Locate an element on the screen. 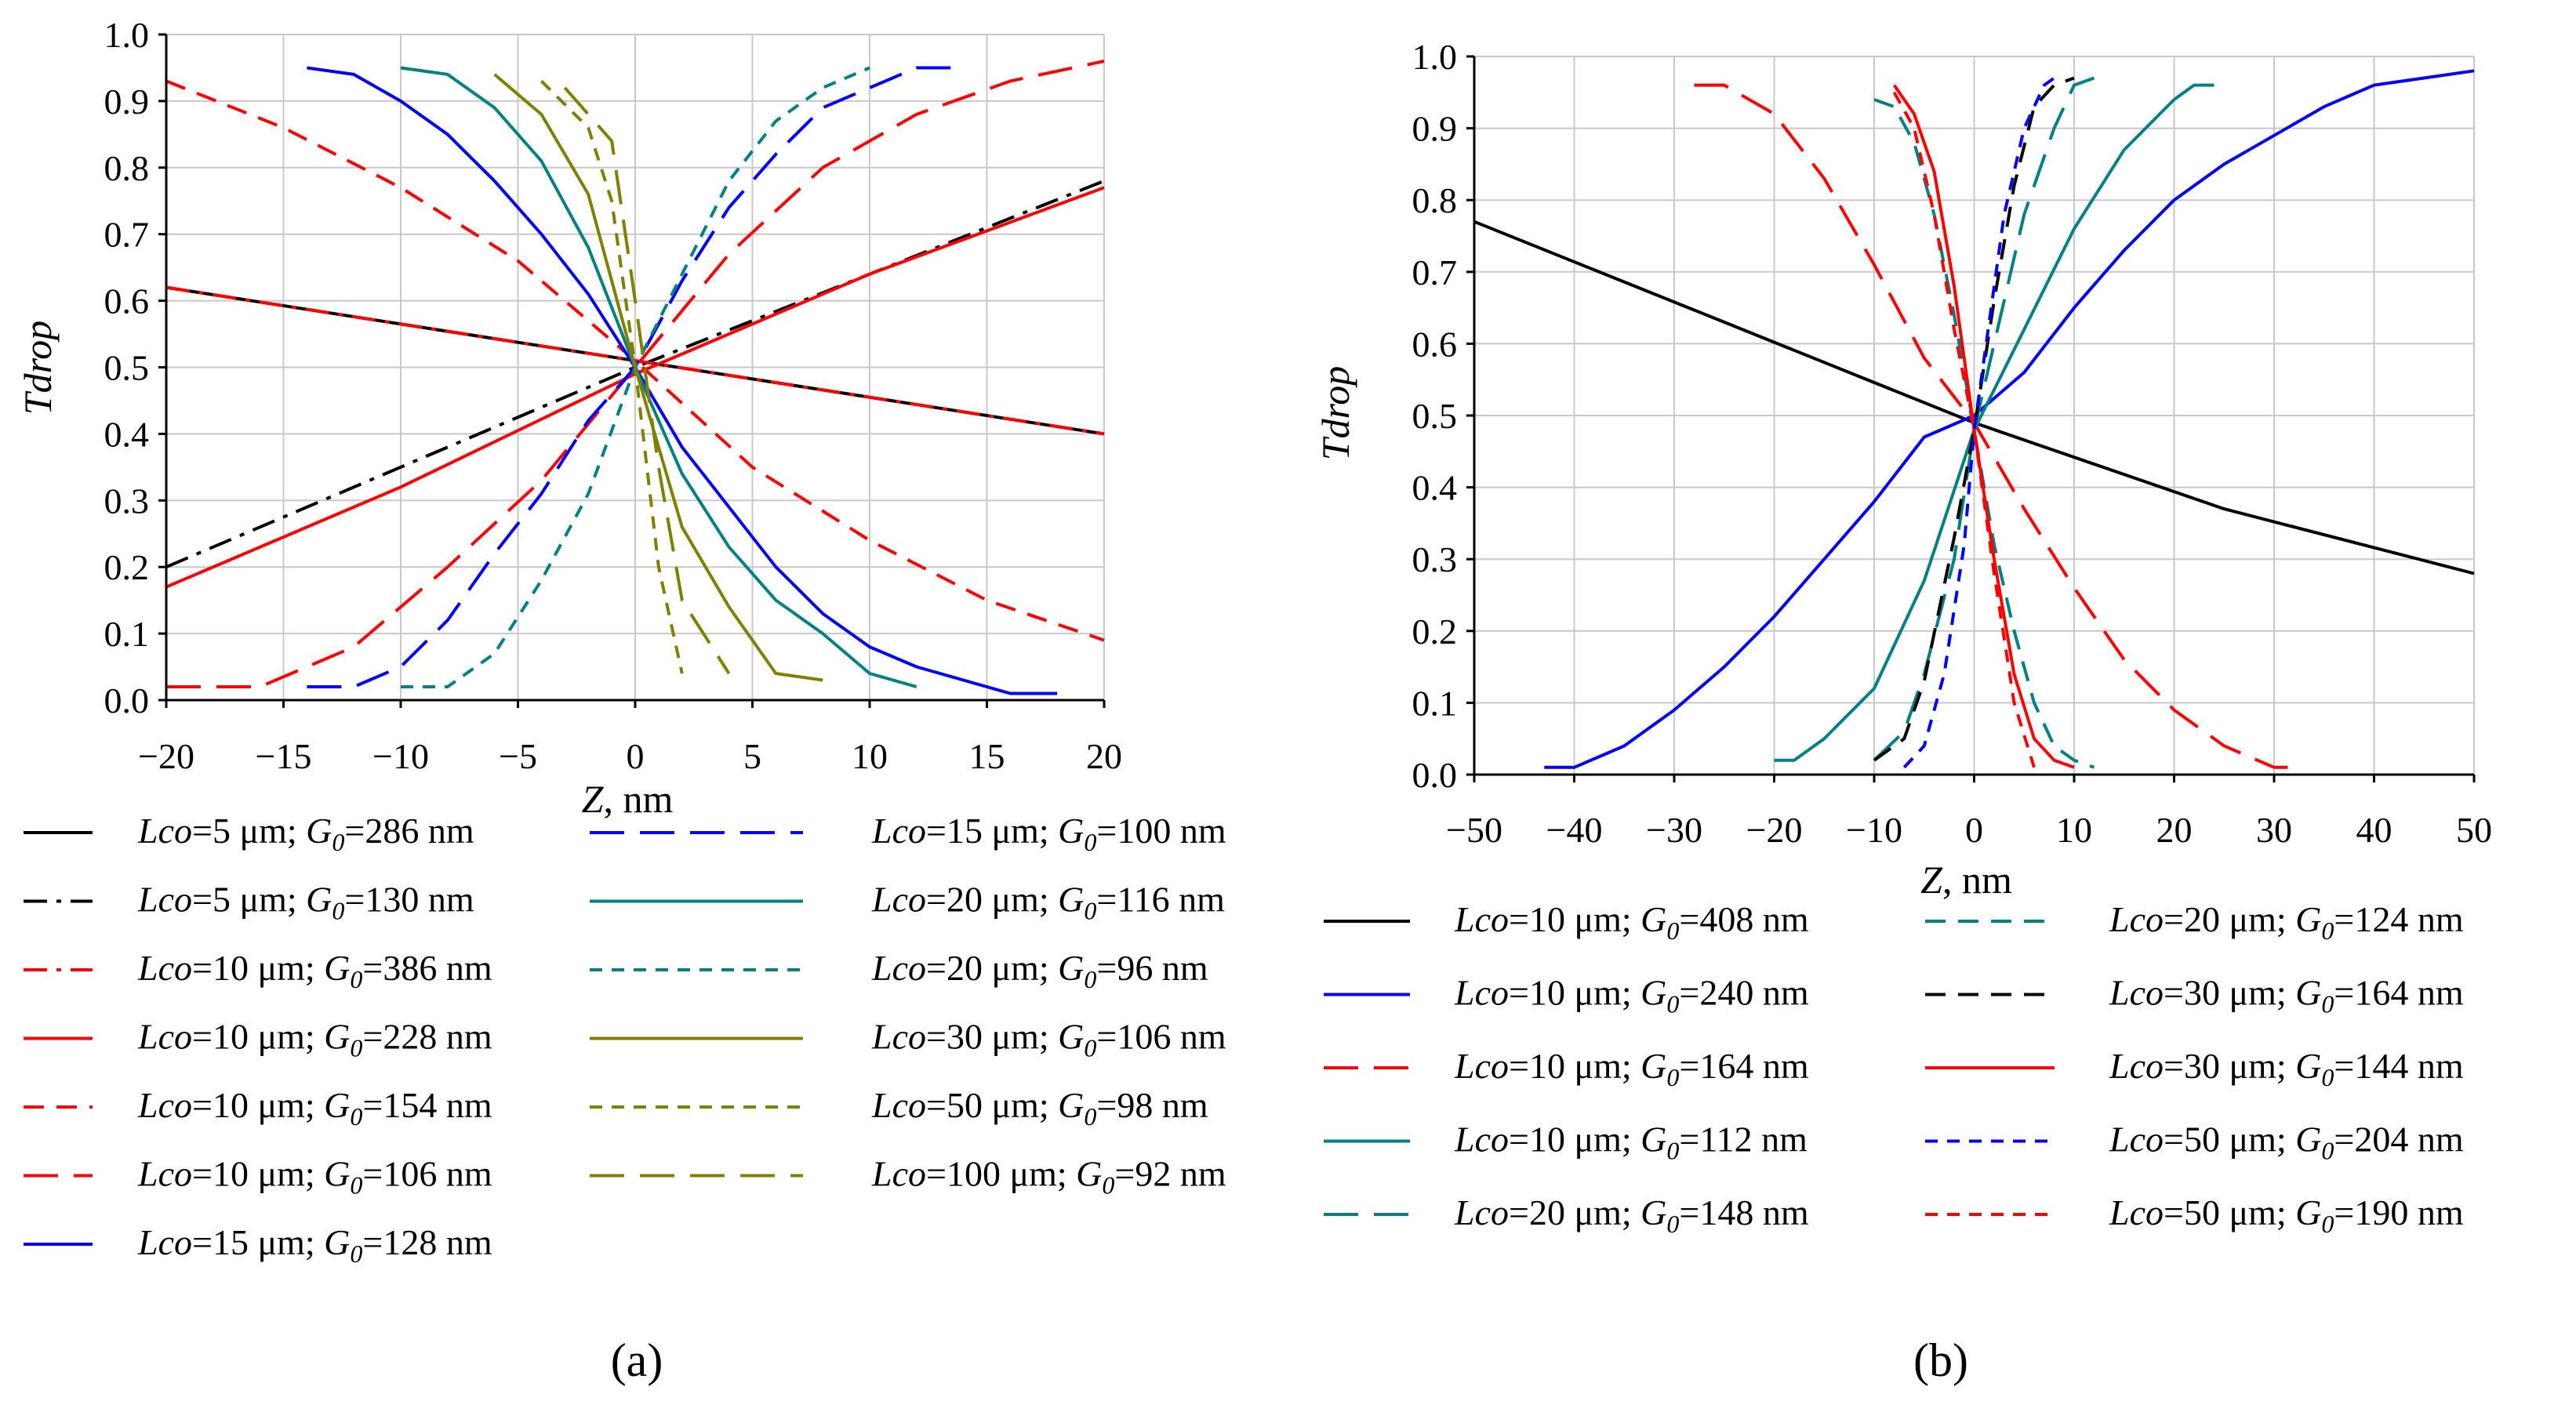  legend-entry-5: Lco=20 μm; G0=148 nm is located at coordinates (1631, 1215).